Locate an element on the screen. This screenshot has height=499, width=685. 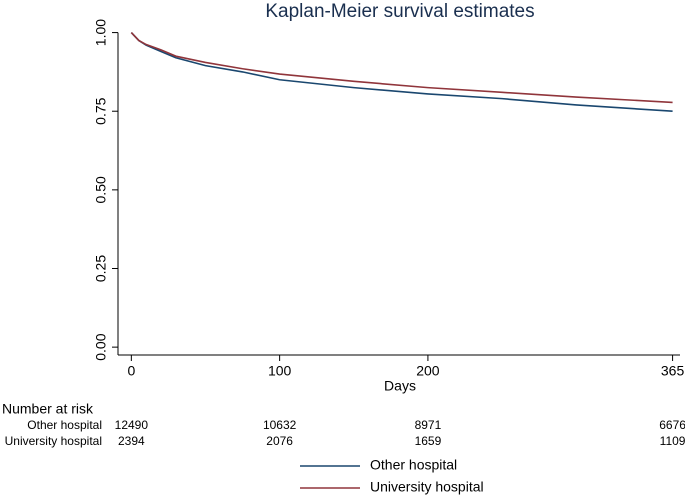
y-tick-label: 0.25 is located at coordinates (101, 268).